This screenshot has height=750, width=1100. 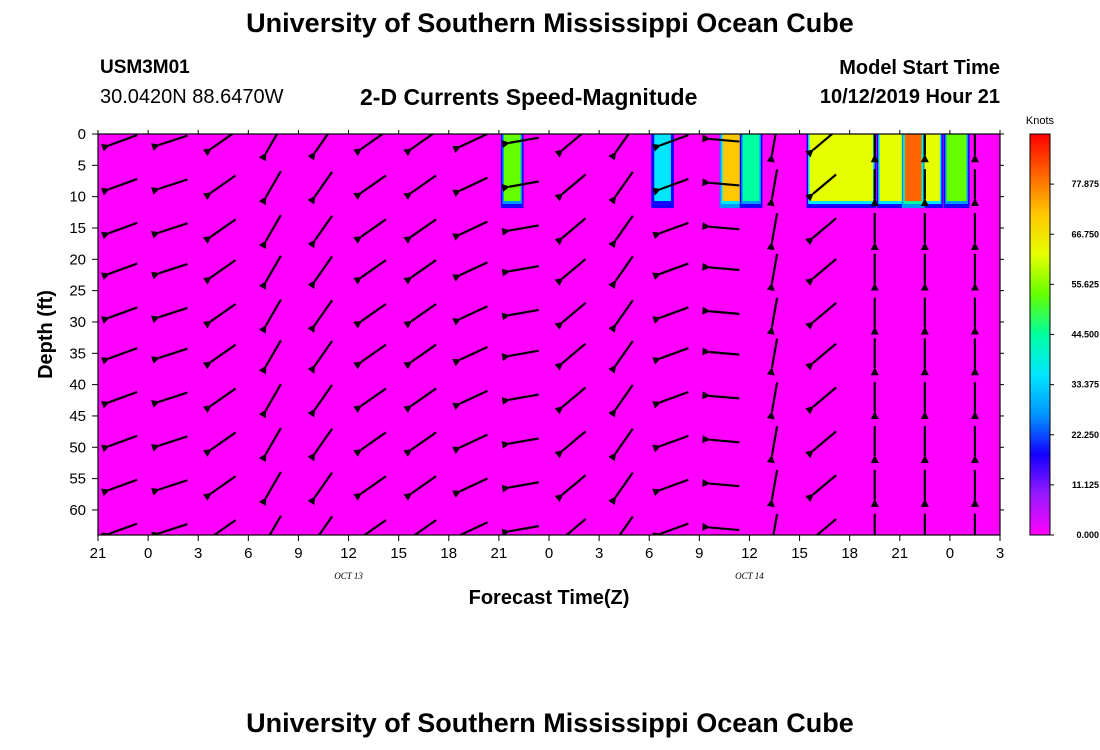 I want to click on colorbar-tick-label: 66.750, so click(x=1085, y=234).